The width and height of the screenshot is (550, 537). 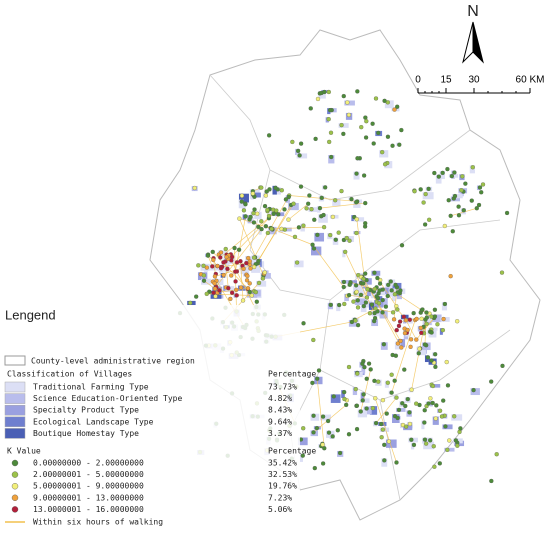 I want to click on k-percentage: 7.23%, so click(x=280, y=497).